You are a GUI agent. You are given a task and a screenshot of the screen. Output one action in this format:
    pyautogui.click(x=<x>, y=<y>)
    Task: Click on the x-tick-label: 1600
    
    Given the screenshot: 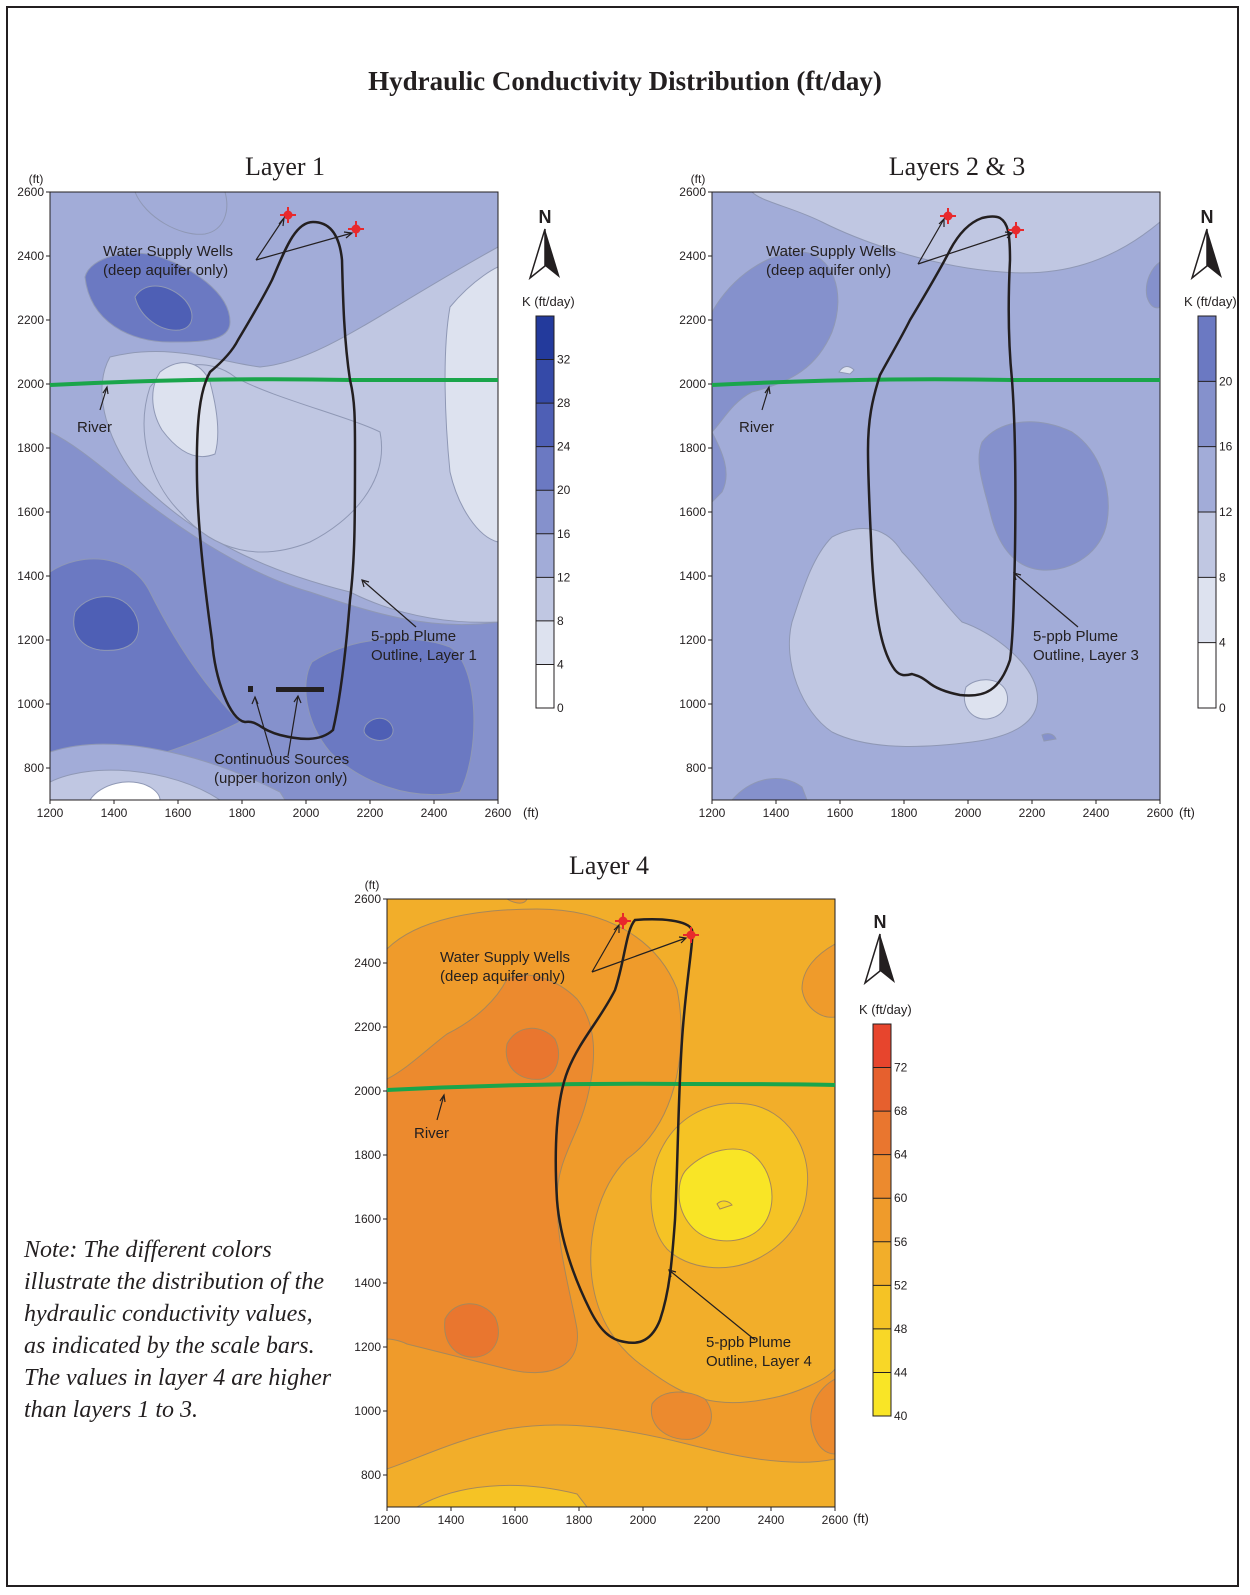 What is the action you would take?
    pyautogui.click(x=840, y=813)
    